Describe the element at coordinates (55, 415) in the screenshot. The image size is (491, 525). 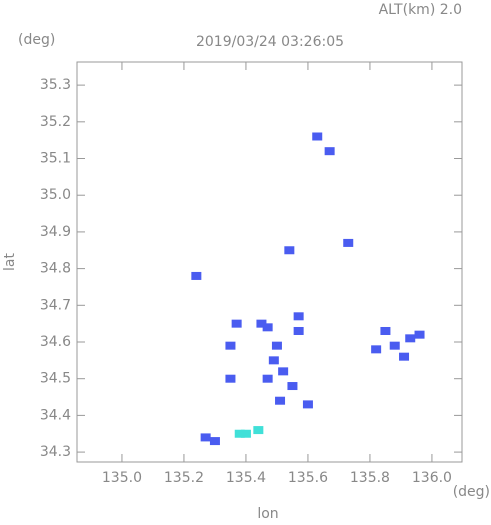
I see `y-tick-label: 34.4` at that location.